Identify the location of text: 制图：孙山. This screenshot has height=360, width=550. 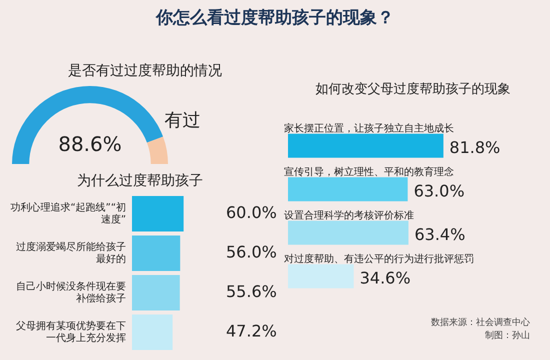
(507, 336).